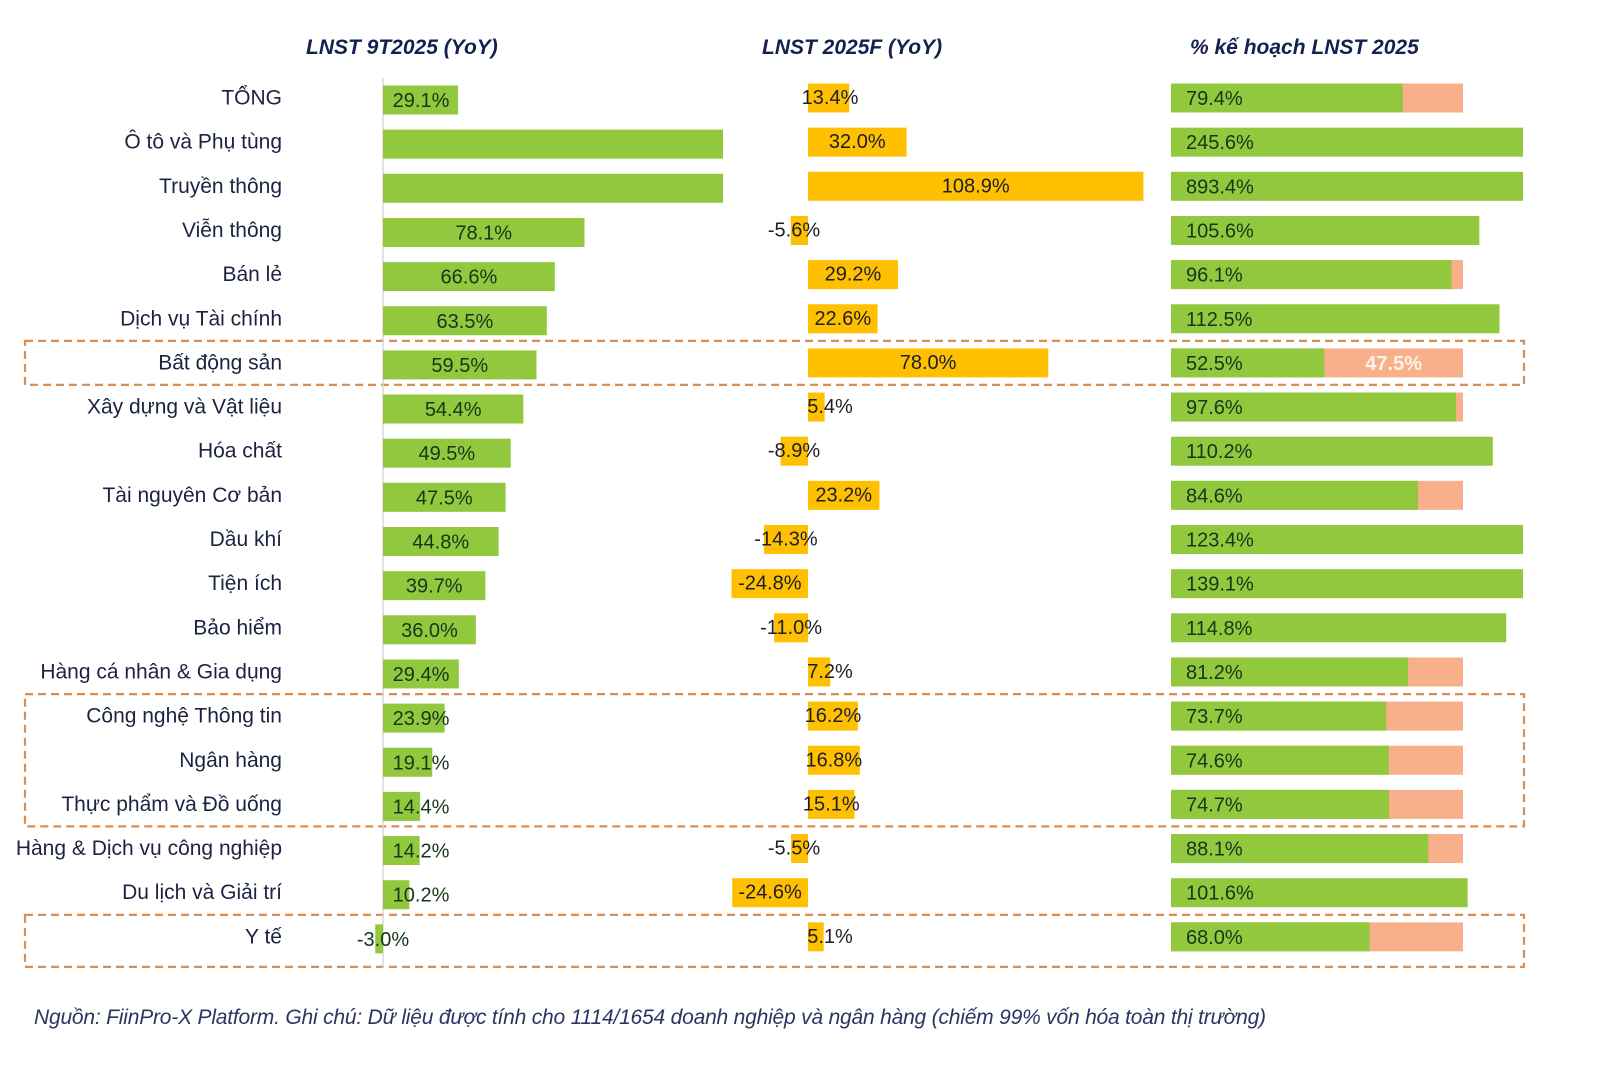 Image resolution: width=1614 pixels, height=1066 pixels. What do you see at coordinates (429, 631) in the screenshot?
I see `data-label-9t2025: 36.0%` at bounding box center [429, 631].